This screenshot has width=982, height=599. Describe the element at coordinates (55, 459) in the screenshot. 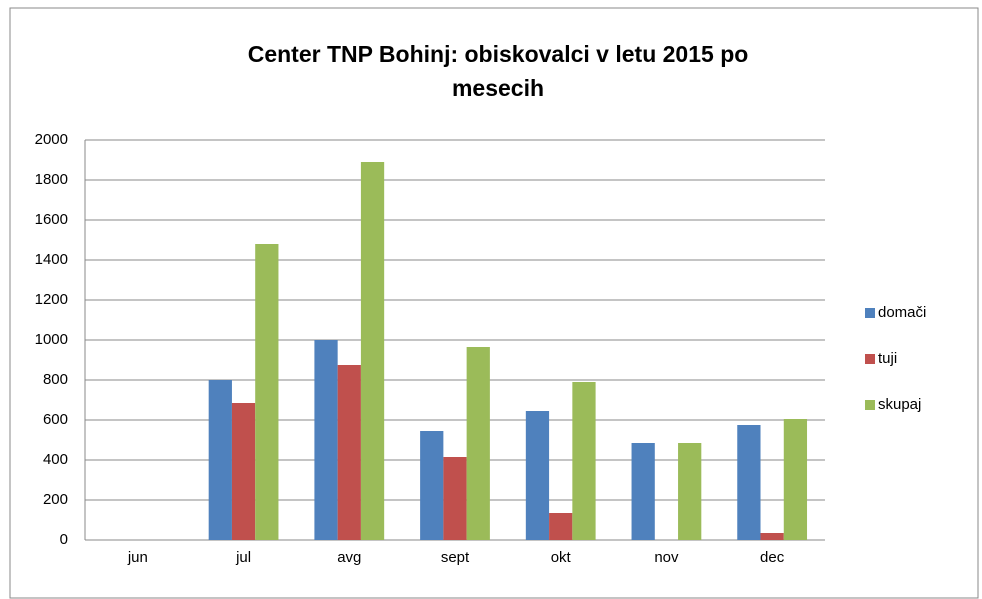

I see `y-tick-label: 400` at that location.